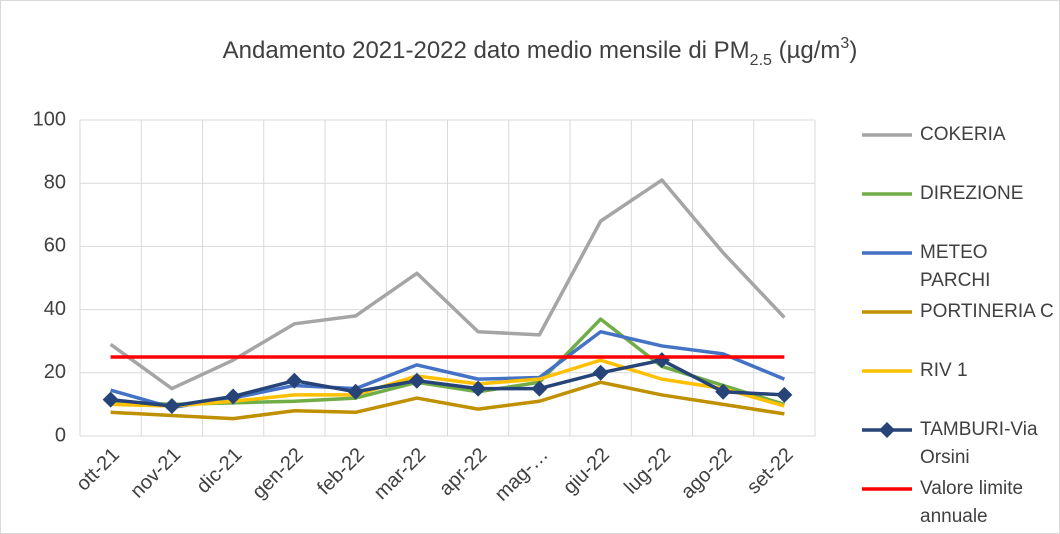 Image resolution: width=1060 pixels, height=534 pixels. What do you see at coordinates (155, 473) in the screenshot?
I see `x-tick-label: nov-21` at bounding box center [155, 473].